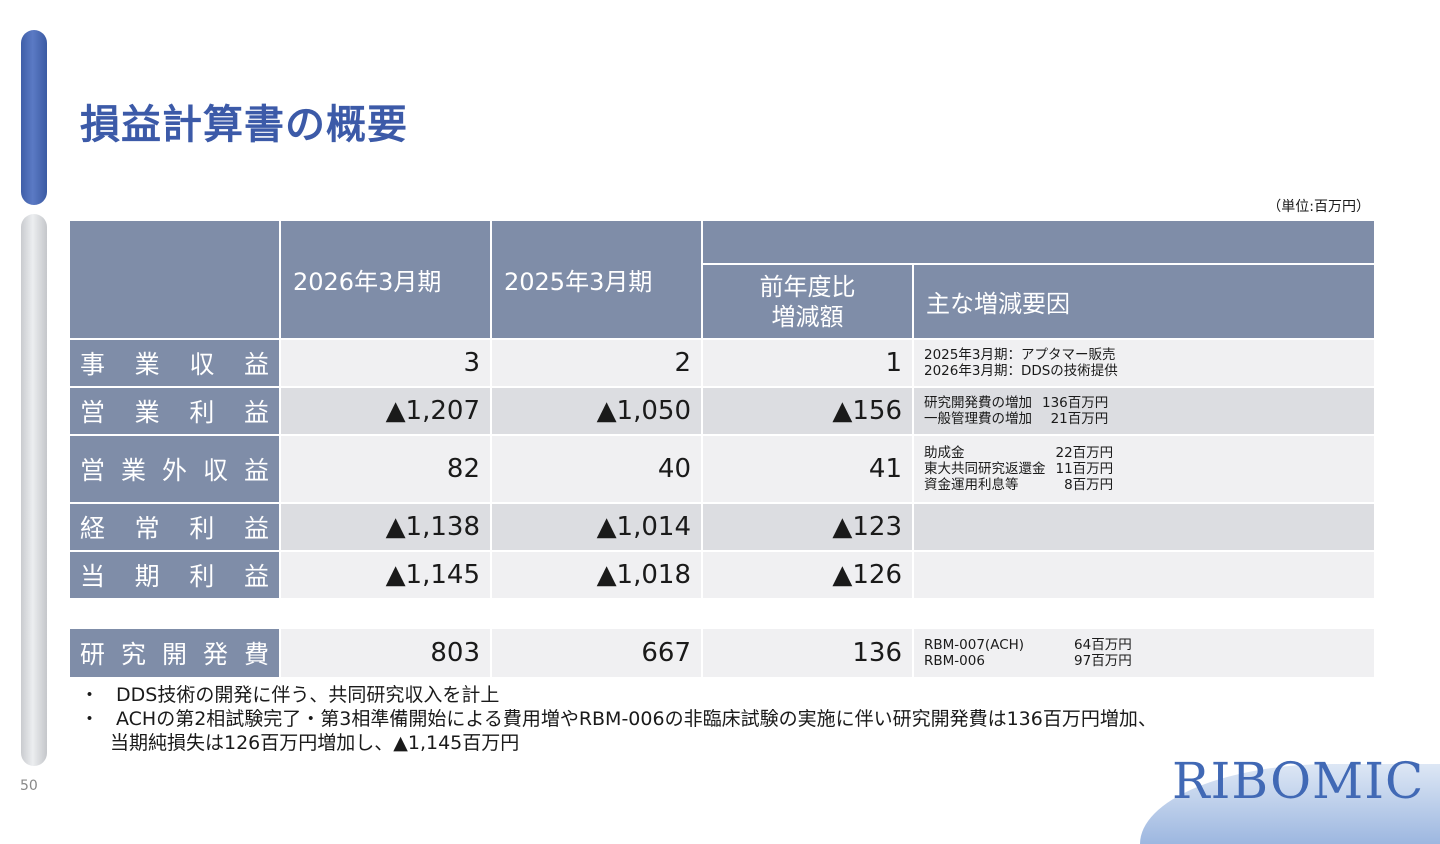 This screenshot has height=844, width=1440. What do you see at coordinates (954, 661) in the screenshot?
I see `note-text: RBM-006` at bounding box center [954, 661].